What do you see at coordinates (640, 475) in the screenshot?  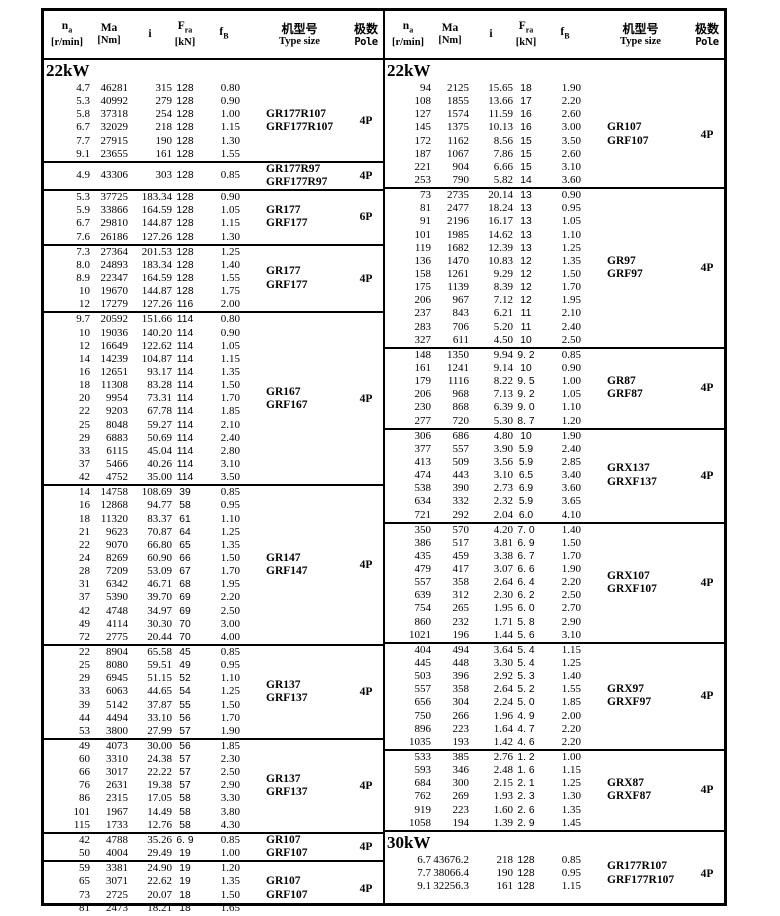 I see `type-size-value: GRX137 GRXF137` at bounding box center [640, 475].